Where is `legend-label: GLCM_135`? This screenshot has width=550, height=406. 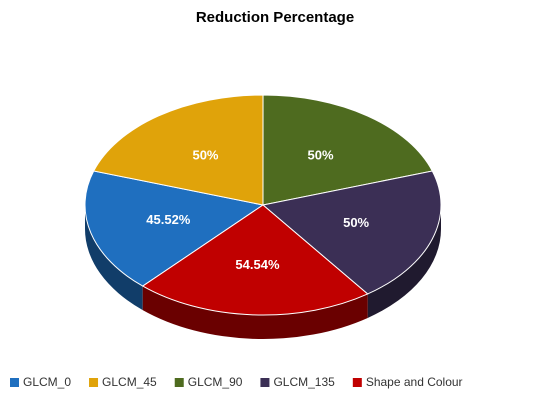 legend-label: GLCM_135 is located at coordinates (304, 382).